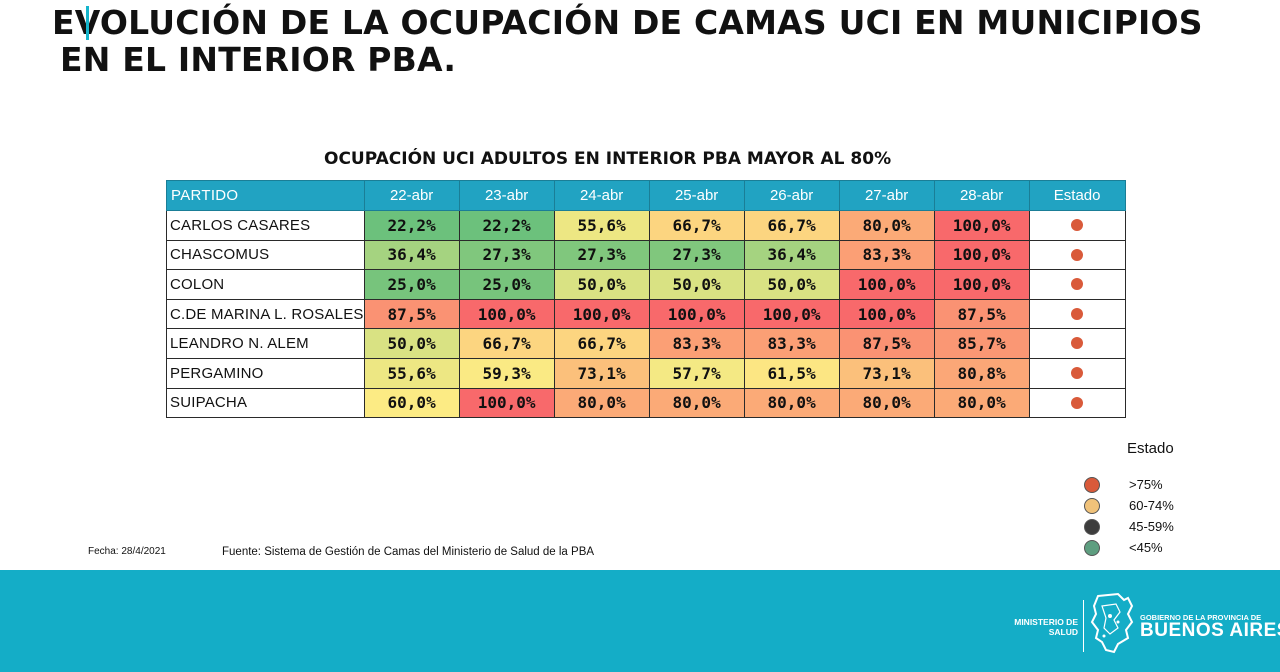 The height and width of the screenshot is (672, 1280). Describe the element at coordinates (1112, 623) in the screenshot. I see `province-map-icon` at that location.